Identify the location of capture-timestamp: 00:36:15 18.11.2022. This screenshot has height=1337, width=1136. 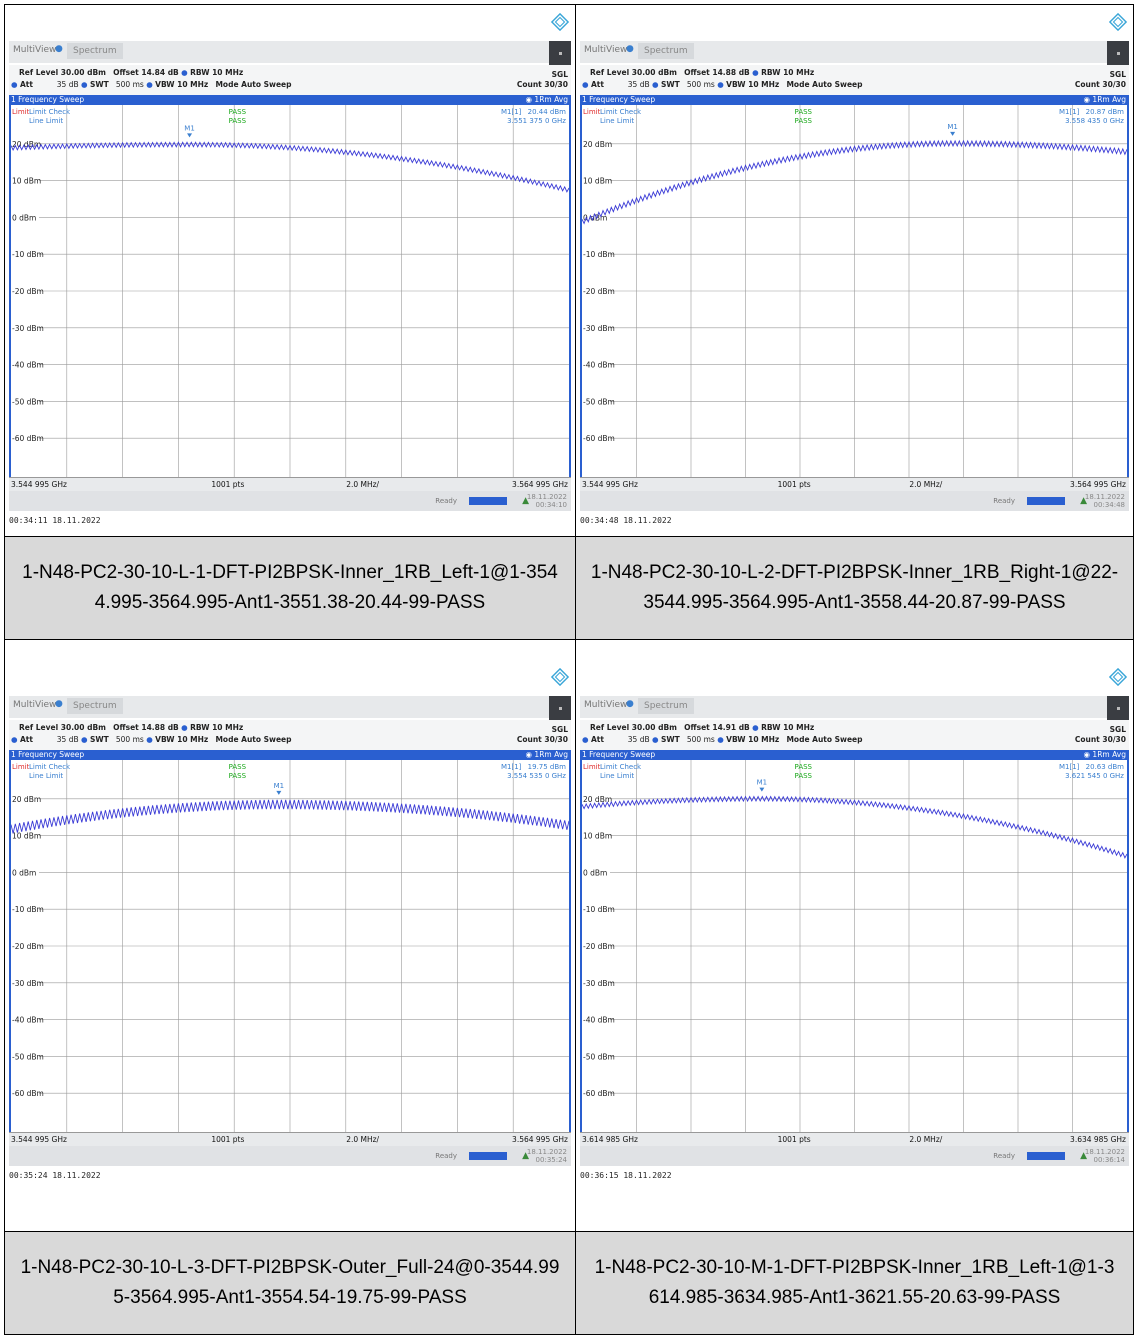
(626, 1175).